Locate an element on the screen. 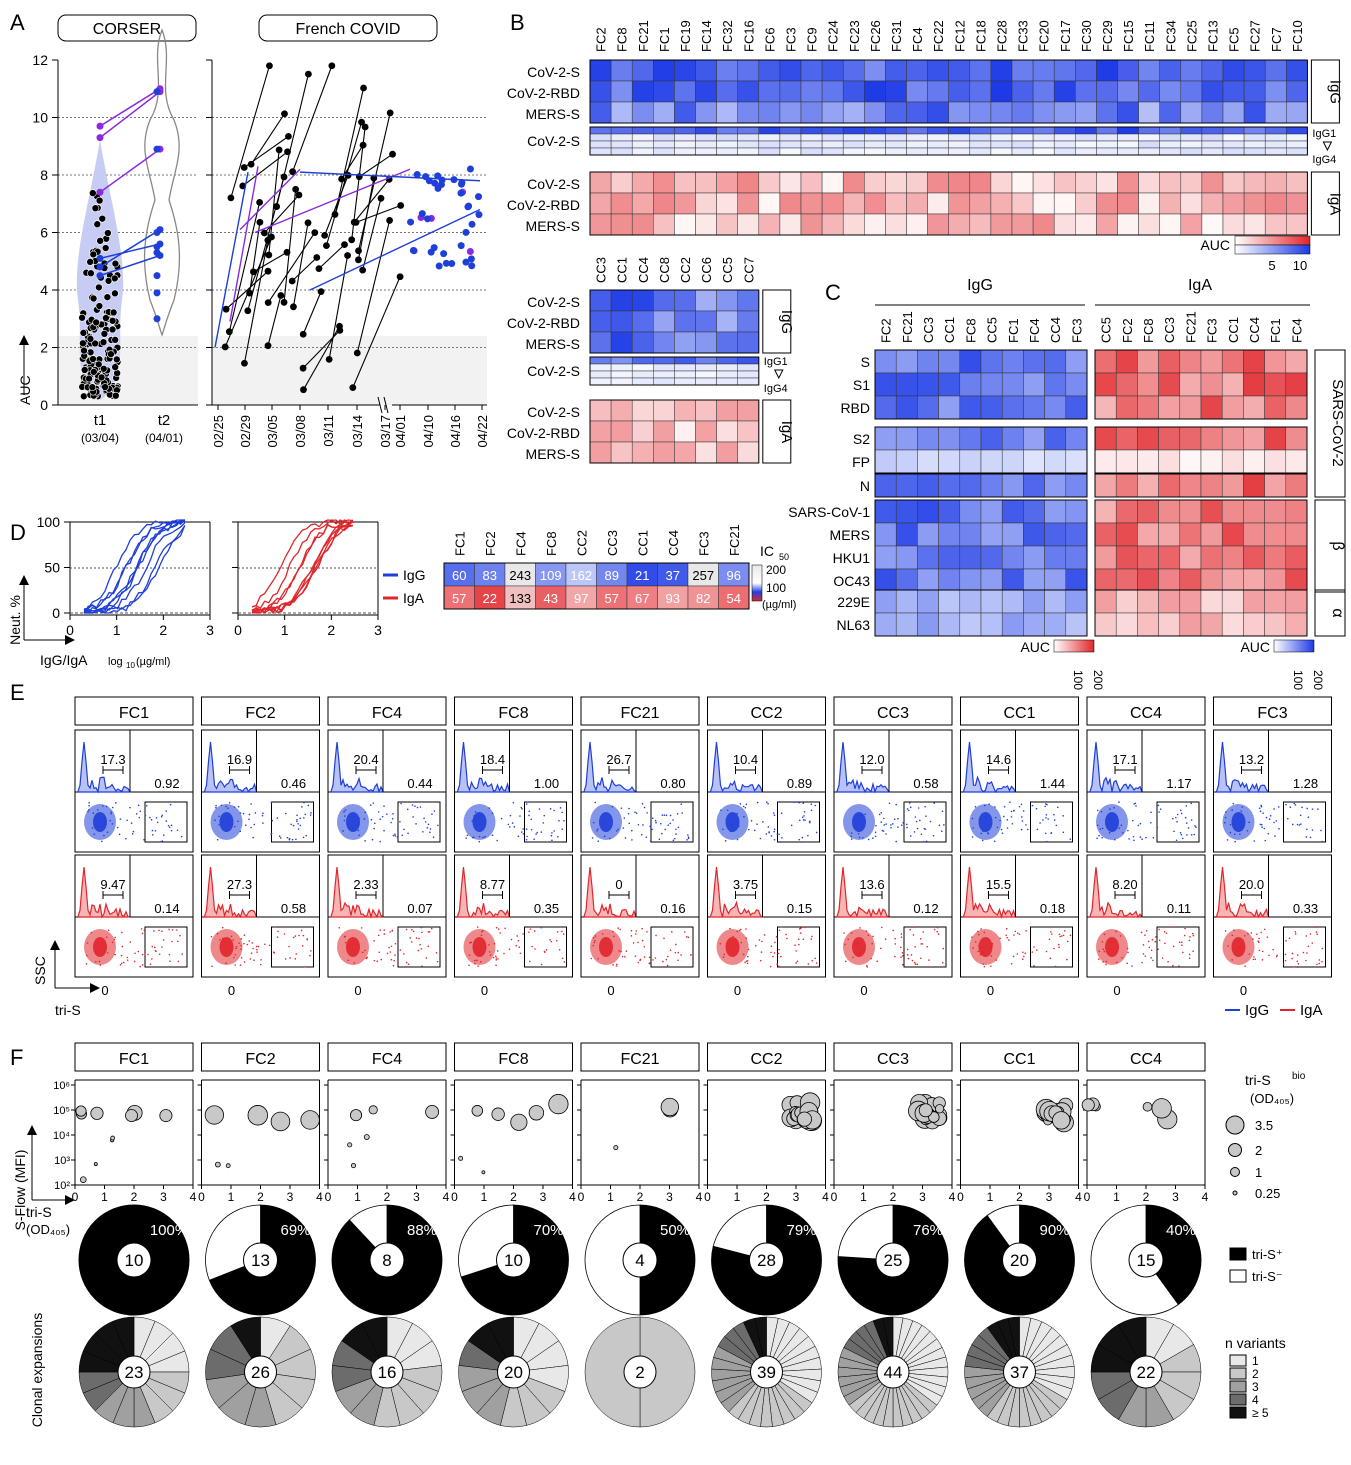 This screenshot has height=1465, width=1351. clonal-count: 22 is located at coordinates (1146, 1372).